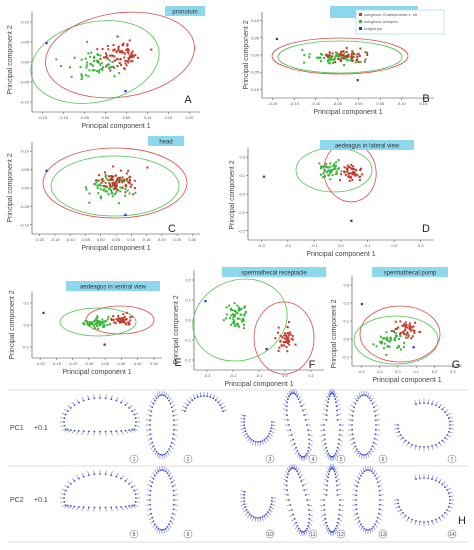 Image resolution: width=474 pixels, height=550 pixels. What do you see at coordinates (188, 320) in the screenshot?
I see `y-tick-label: 0.0` at bounding box center [188, 320].